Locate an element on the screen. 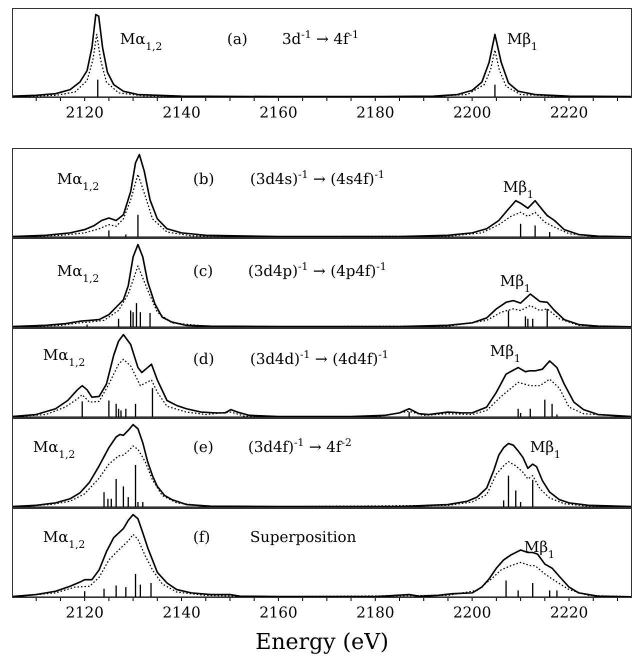  annotation: (3d4f)$^{-1}$ → 4f$^{-2}$ is located at coordinates (300, 446).